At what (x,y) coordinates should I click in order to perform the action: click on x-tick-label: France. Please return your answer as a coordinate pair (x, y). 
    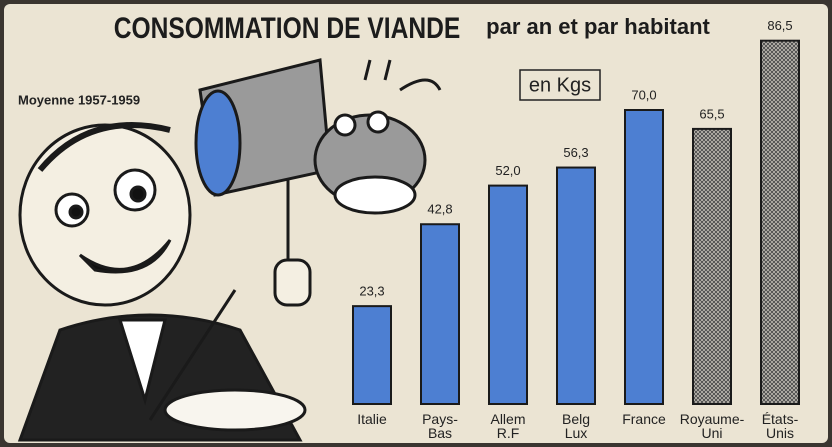
    Looking at the image, I should click on (644, 419).